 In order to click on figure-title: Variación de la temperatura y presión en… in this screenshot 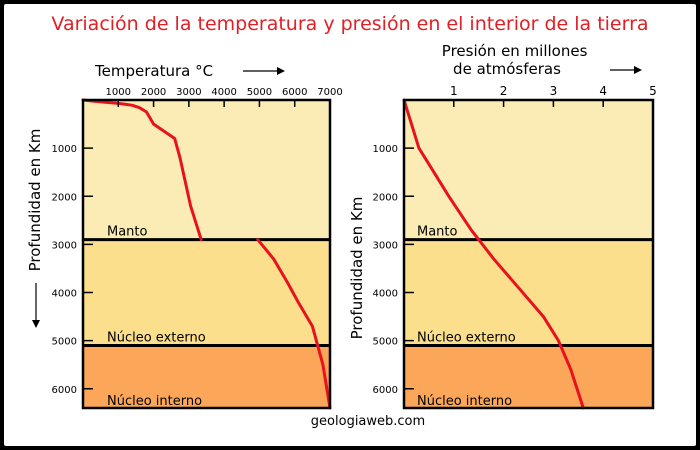, I will do `click(349, 24)`.